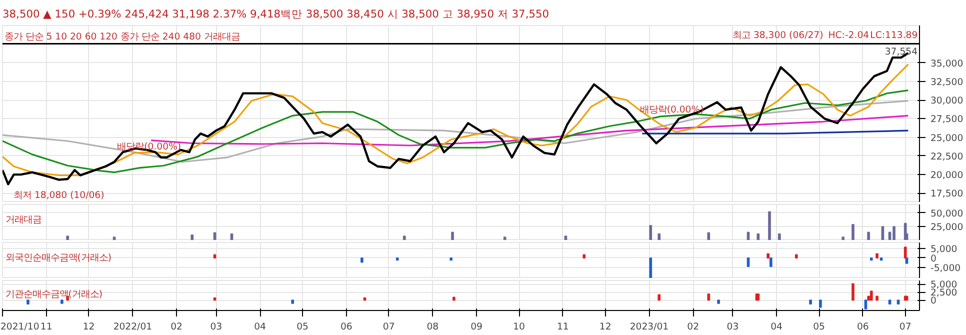 The height and width of the screenshot is (335, 966). I want to click on y-tick-label: 27,500, so click(947, 120).